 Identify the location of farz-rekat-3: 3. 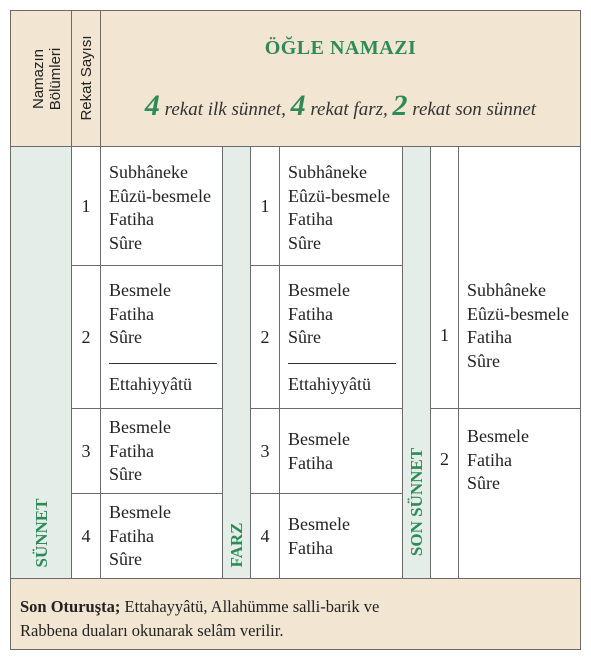
(265, 451).